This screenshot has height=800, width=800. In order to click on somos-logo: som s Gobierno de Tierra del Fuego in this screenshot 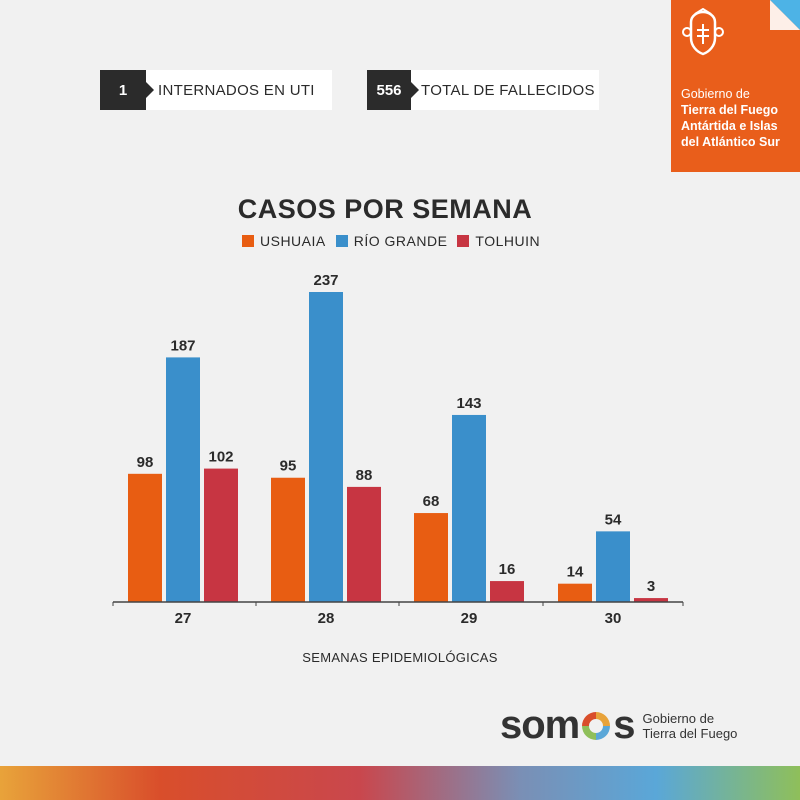, I will do `click(618, 725)`.